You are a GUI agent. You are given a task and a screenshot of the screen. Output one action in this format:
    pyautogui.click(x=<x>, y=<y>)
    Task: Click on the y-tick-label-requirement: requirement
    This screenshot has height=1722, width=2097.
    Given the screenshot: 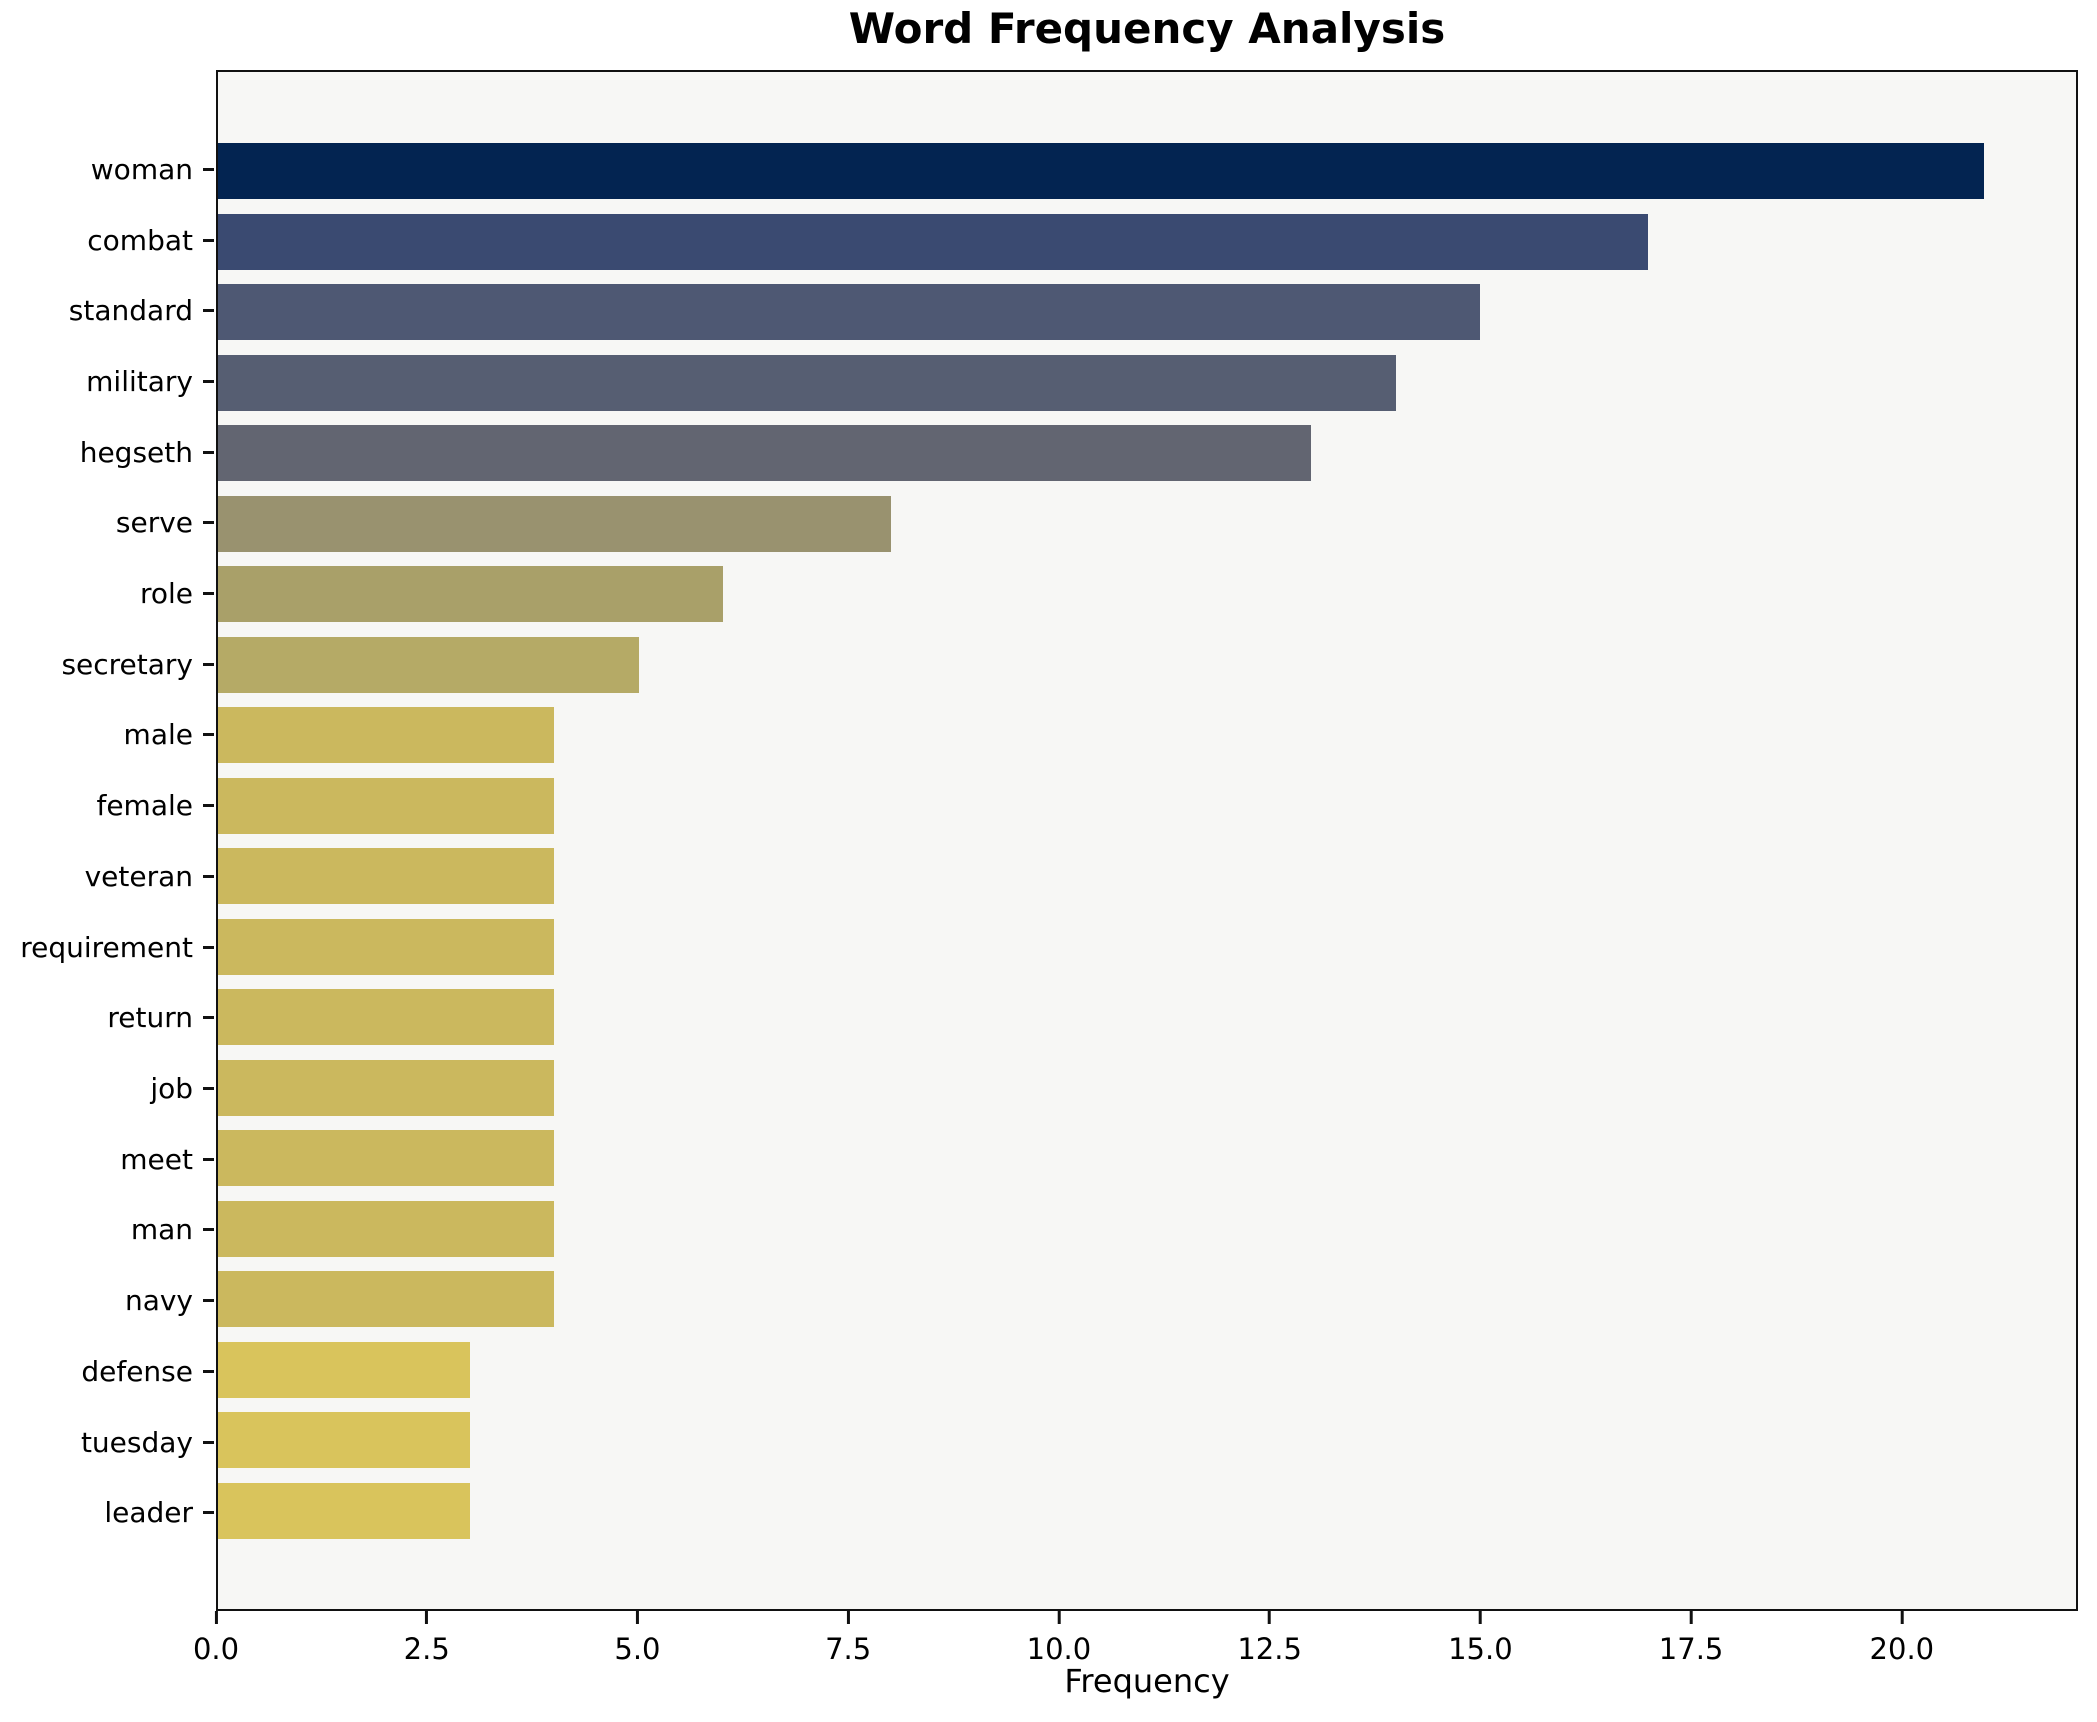 What is the action you would take?
    pyautogui.click(x=106, y=947)
    